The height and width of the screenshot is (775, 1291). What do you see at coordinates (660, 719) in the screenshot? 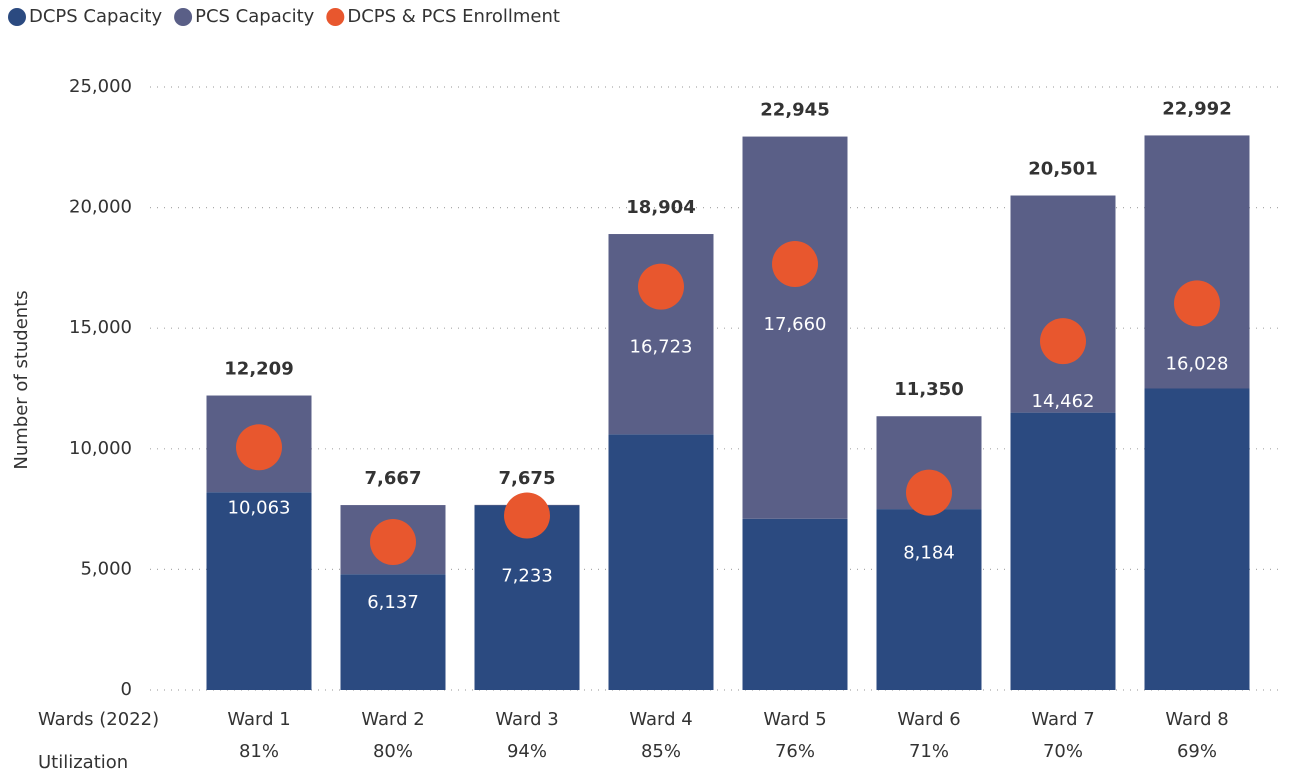
I see `x-tick-label: Ward 4` at bounding box center [660, 719].